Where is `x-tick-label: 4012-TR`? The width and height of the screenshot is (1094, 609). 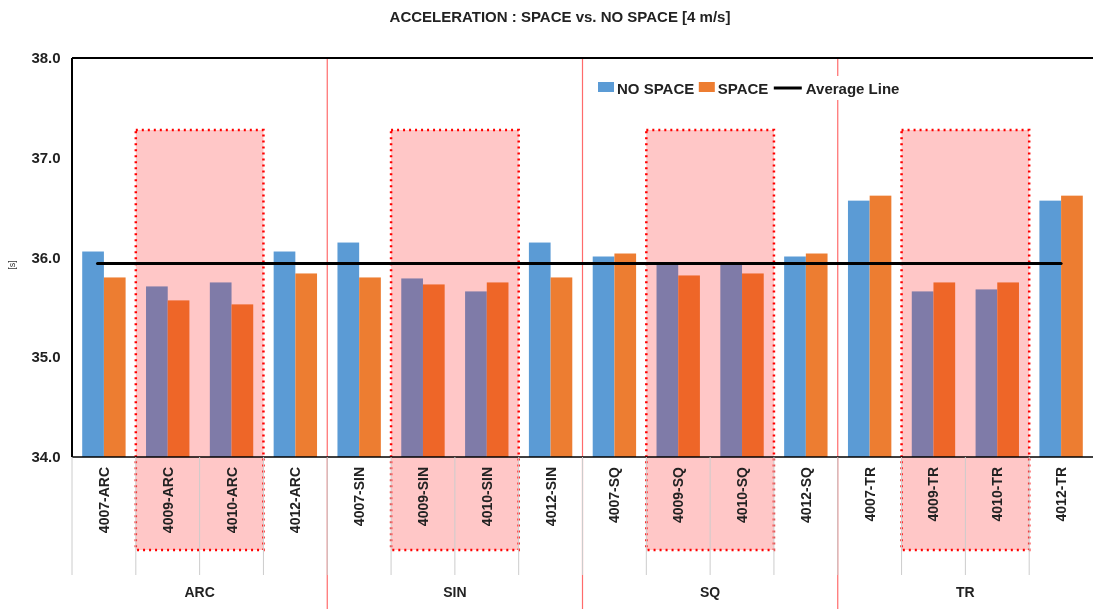
x-tick-label: 4012-TR is located at coordinates (1061, 494).